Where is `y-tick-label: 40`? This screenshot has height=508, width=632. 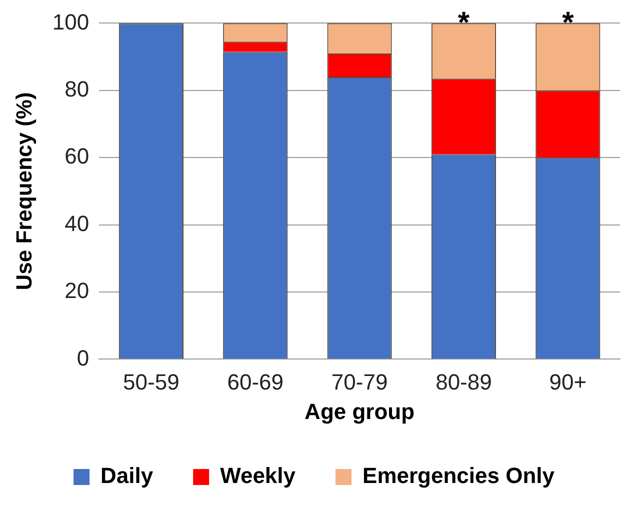
y-tick-label: 40 is located at coordinates (77, 223).